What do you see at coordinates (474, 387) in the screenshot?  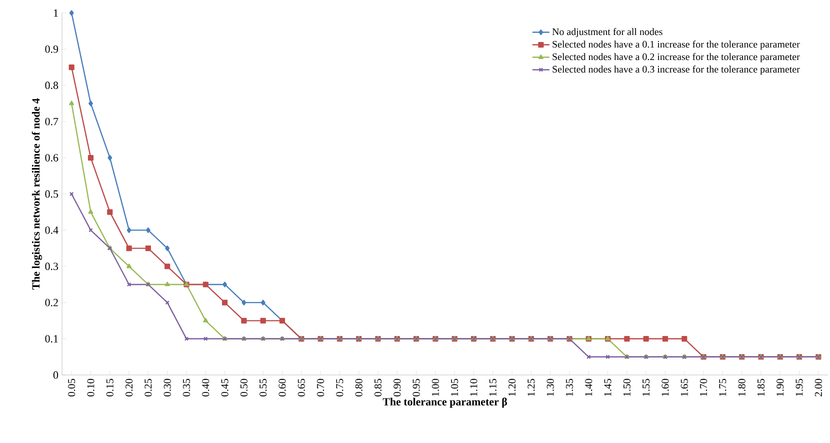 I see `x-tick-label: 1.10` at bounding box center [474, 387].